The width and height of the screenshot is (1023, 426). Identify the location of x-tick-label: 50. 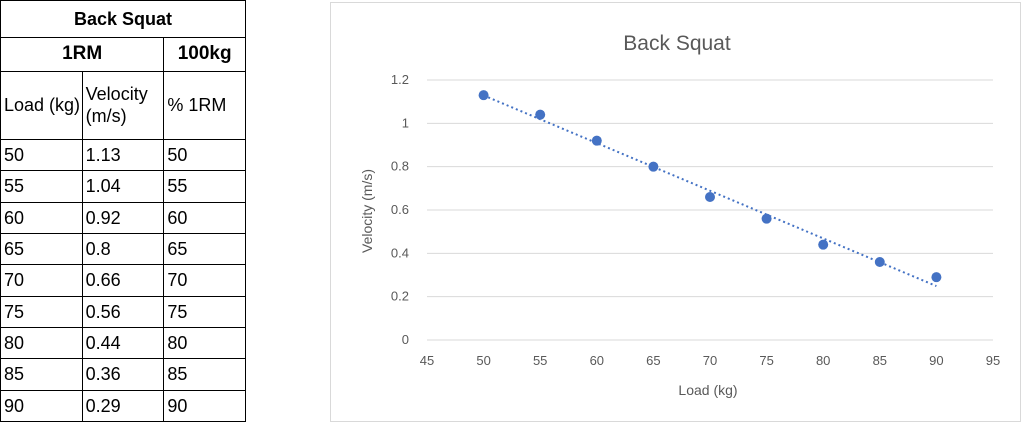
(483, 360).